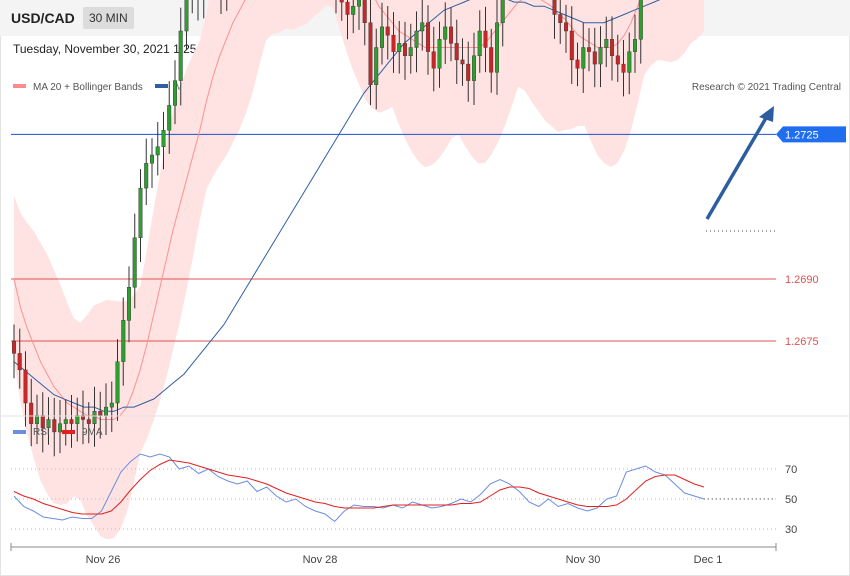 The width and height of the screenshot is (850, 576). Describe the element at coordinates (359, 487) in the screenshot. I see `rsi-ma-line` at that location.